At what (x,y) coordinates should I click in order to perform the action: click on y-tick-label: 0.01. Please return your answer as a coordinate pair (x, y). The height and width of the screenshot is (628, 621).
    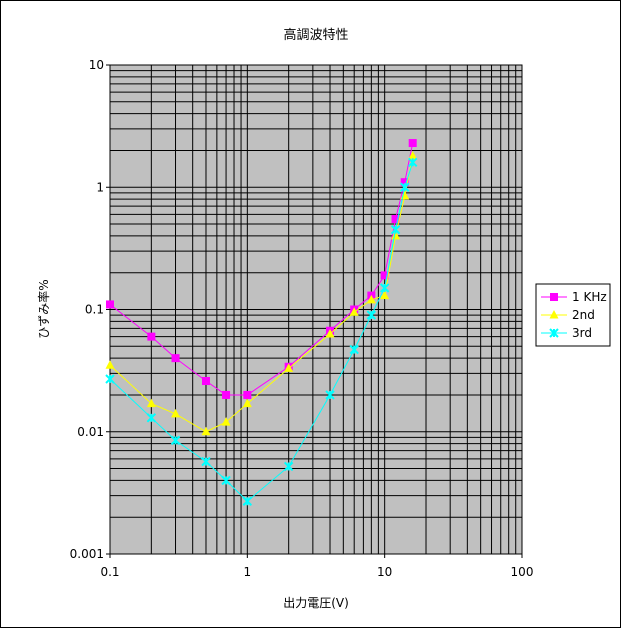
    Looking at the image, I should click on (90, 432).